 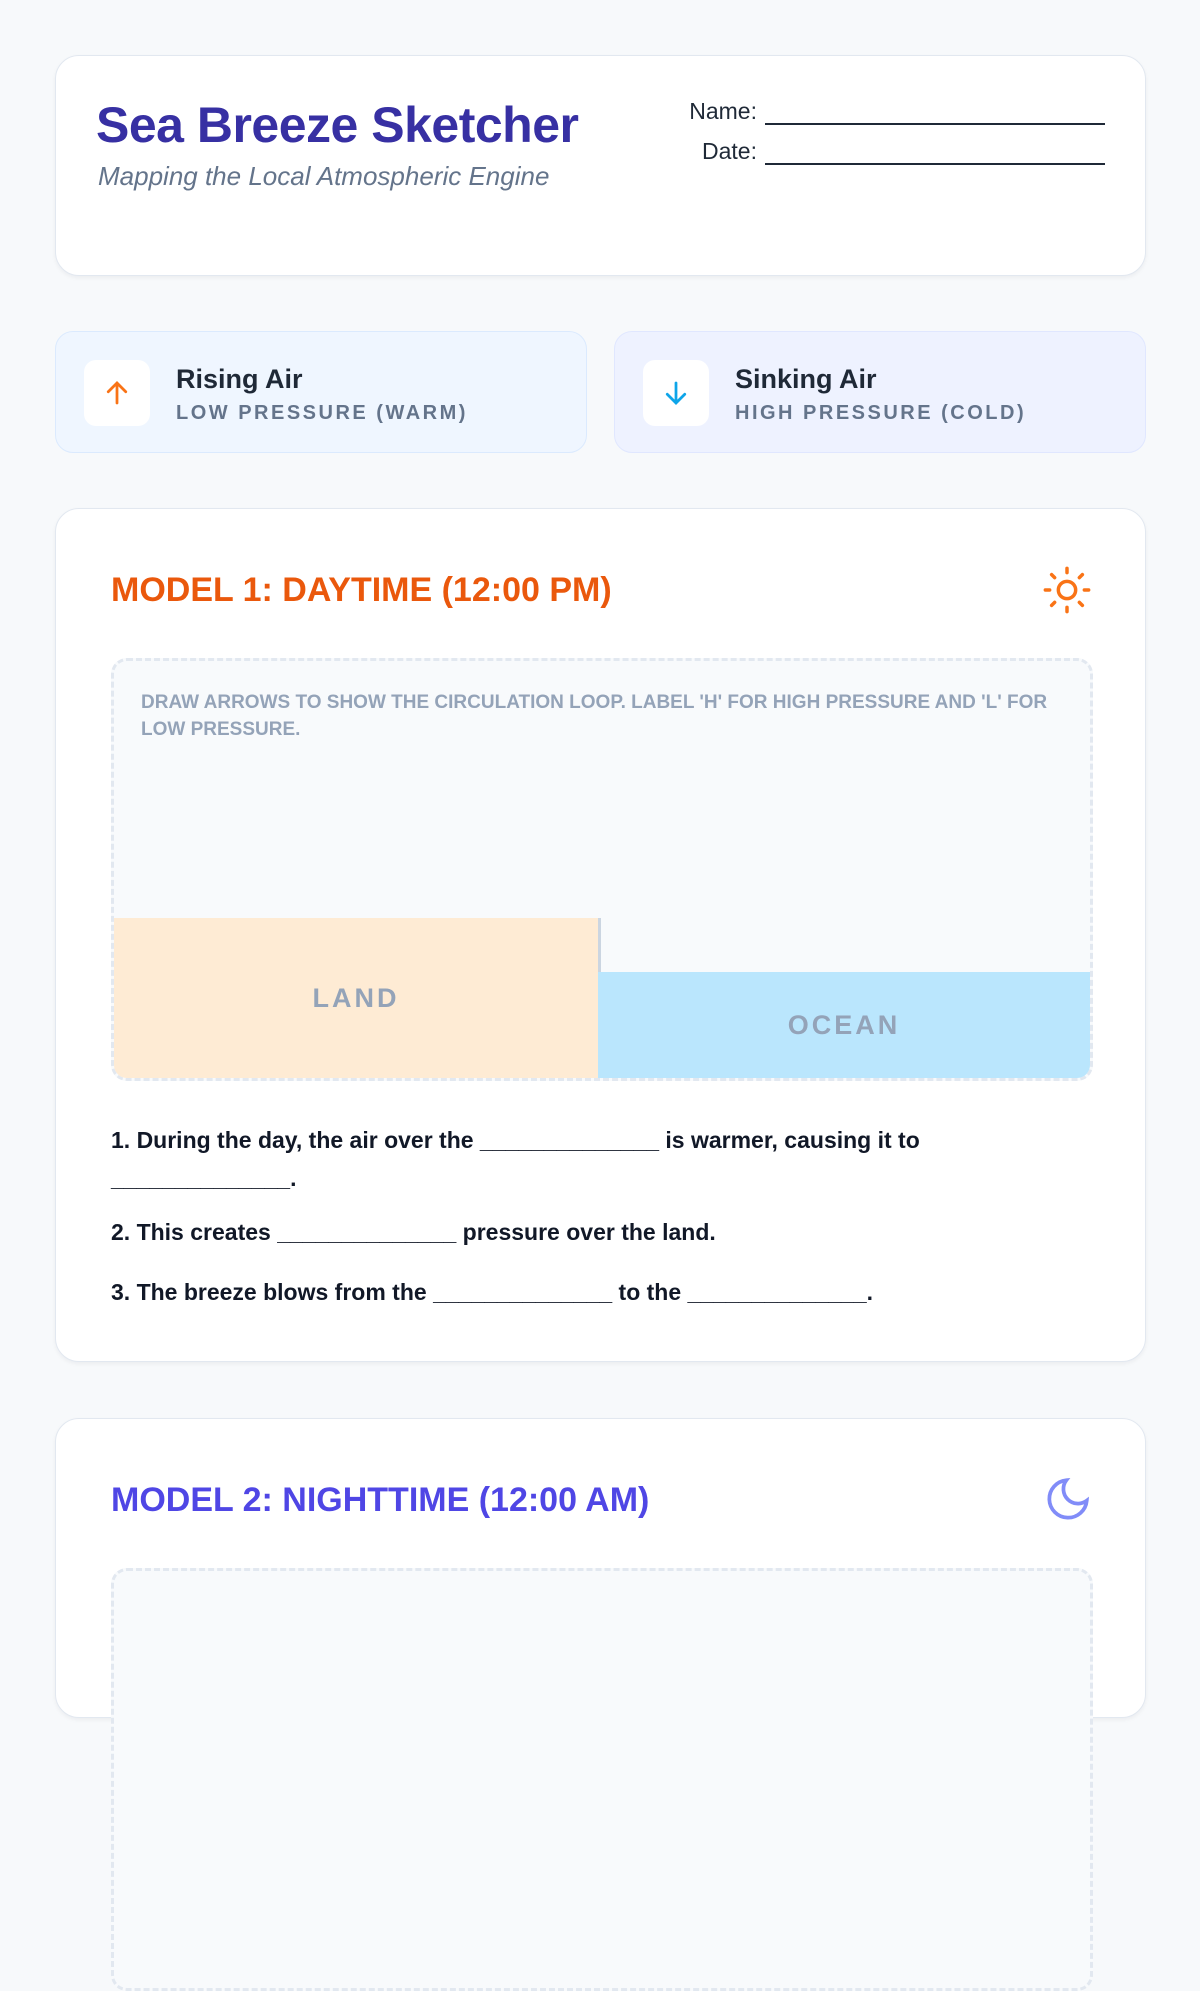 What do you see at coordinates (935, 155) in the screenshot?
I see `date-line` at bounding box center [935, 155].